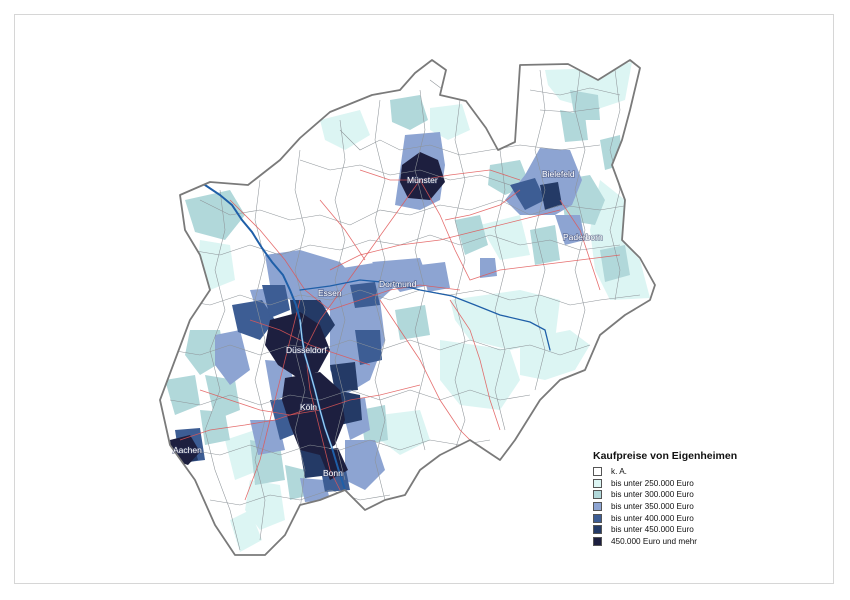 The width and height of the screenshot is (850, 600). I want to click on city-label-essen: Essen, so click(330, 293).